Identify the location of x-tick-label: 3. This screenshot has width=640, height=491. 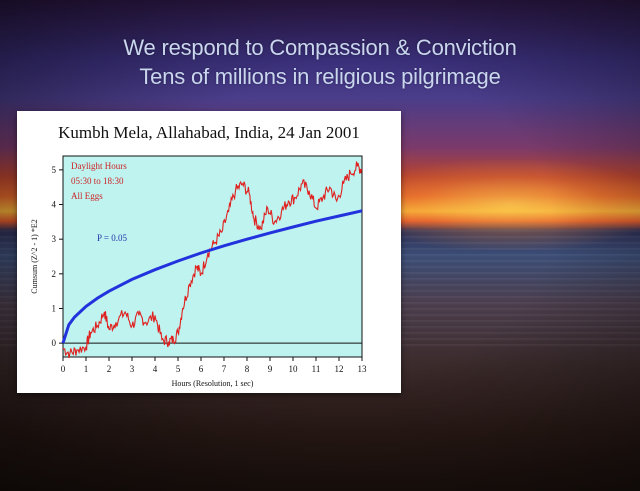
(132, 369).